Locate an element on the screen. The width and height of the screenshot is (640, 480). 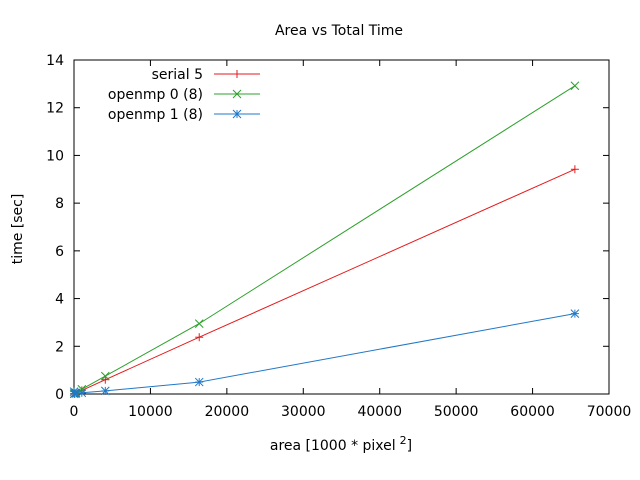
legend-label: openmp 0 (8) is located at coordinates (155, 95).